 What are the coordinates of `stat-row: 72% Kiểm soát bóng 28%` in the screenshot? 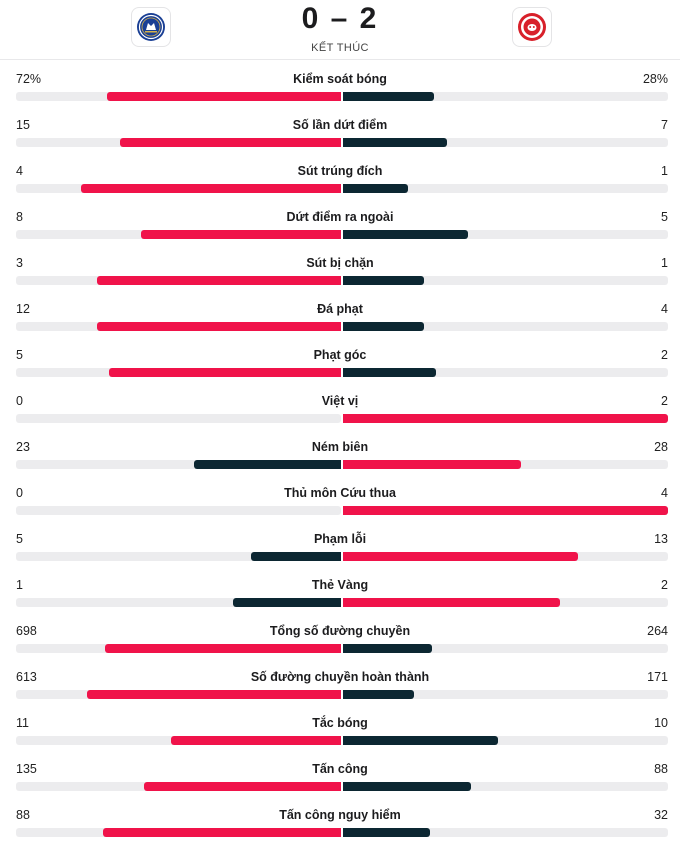 It's located at (340, 83).